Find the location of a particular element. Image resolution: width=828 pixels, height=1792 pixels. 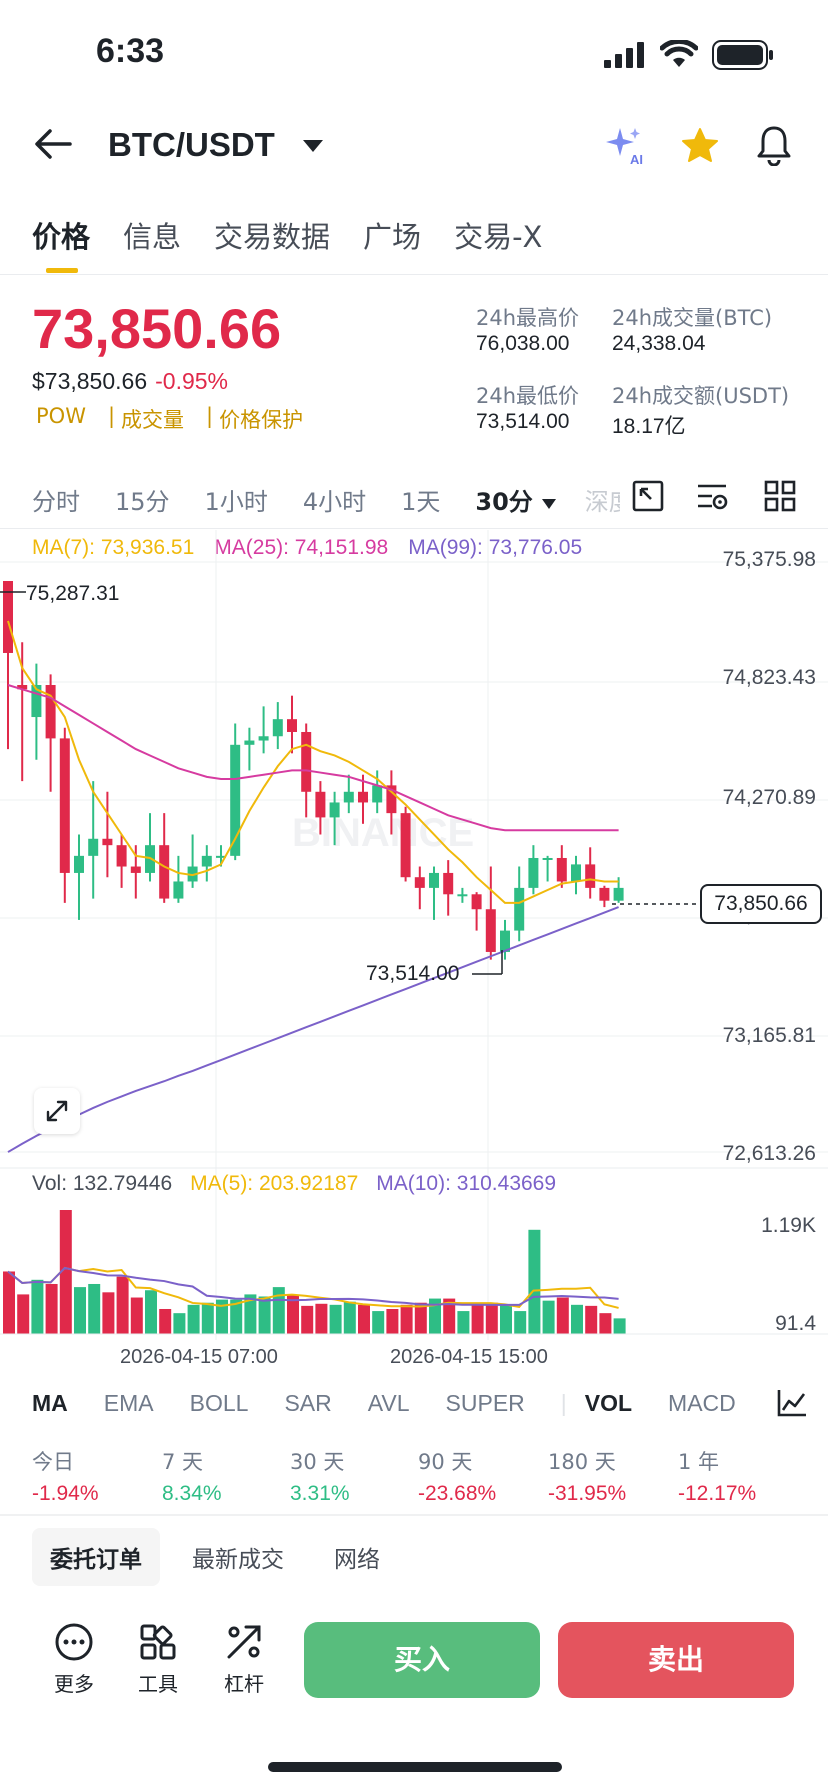

interval-1h: 1小时 is located at coordinates (236, 502).